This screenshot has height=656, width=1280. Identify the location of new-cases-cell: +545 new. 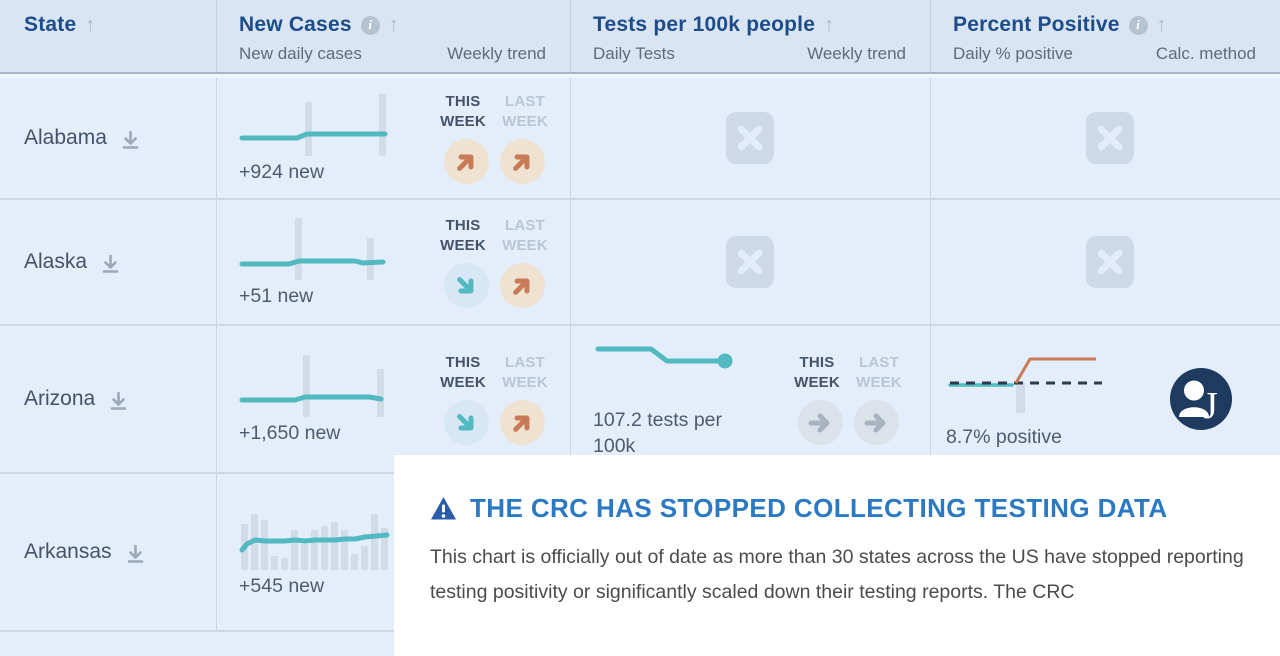
(393, 552).